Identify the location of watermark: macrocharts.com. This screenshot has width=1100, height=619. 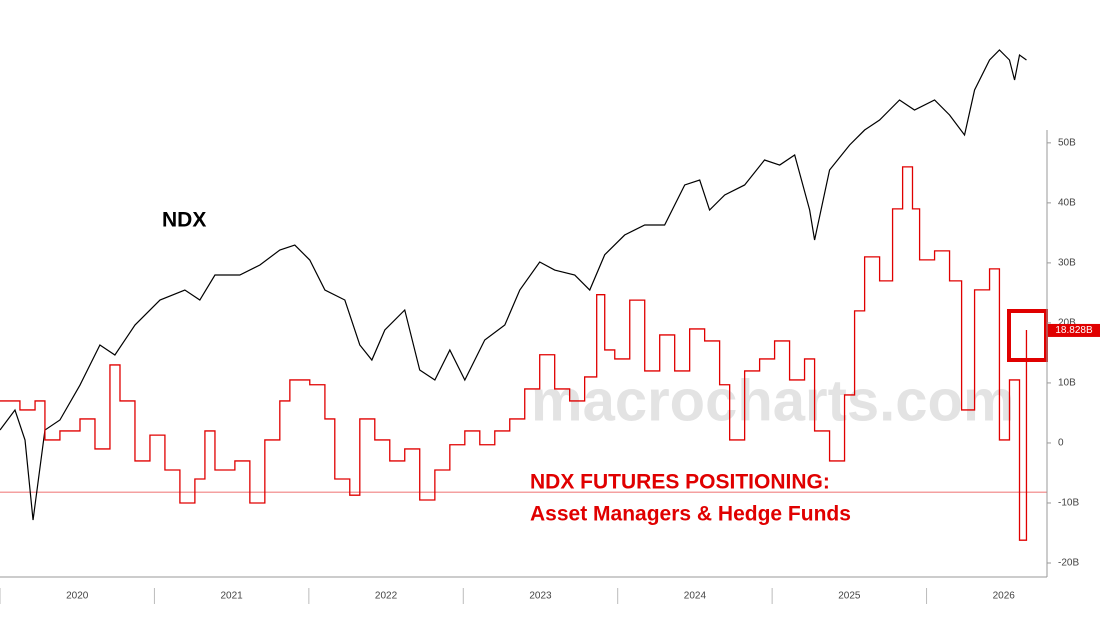
(773, 400).